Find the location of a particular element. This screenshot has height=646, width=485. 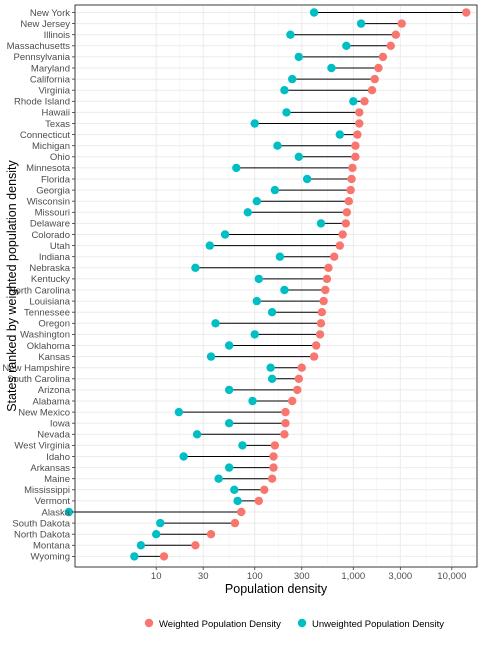

x-tick-labels: 10 30 100 300 1,000 3,000 10,000 is located at coordinates (308, 574).